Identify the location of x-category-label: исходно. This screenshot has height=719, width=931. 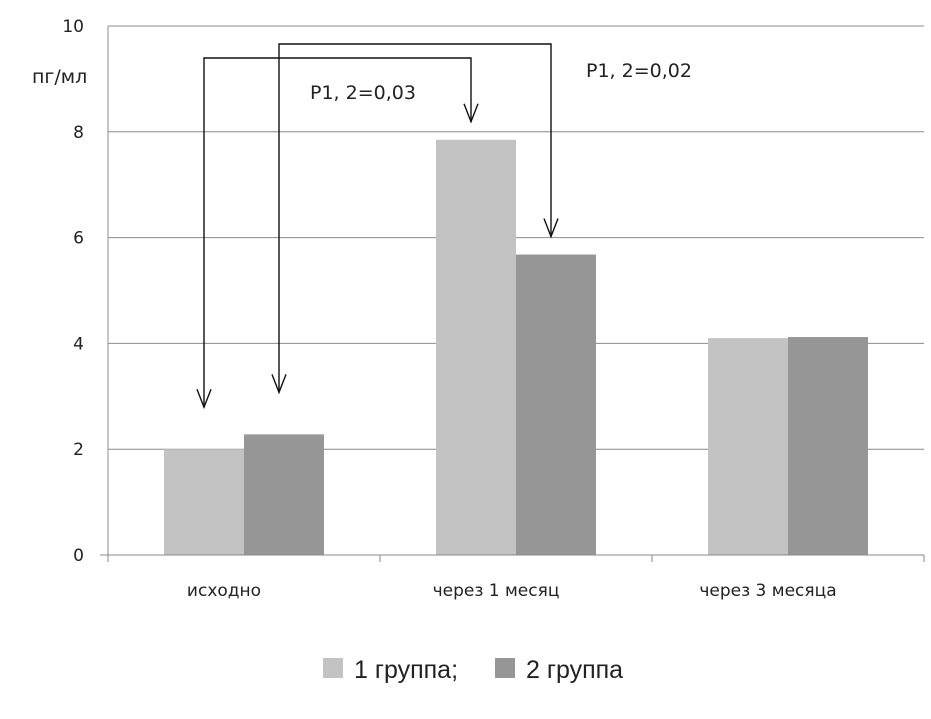
(224, 591).